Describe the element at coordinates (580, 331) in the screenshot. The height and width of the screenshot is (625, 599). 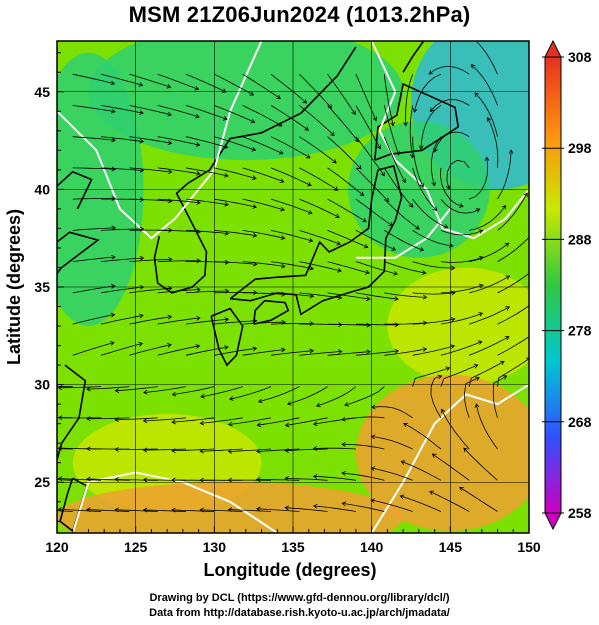
I see `colorbar-tick-label-278: 278` at that location.